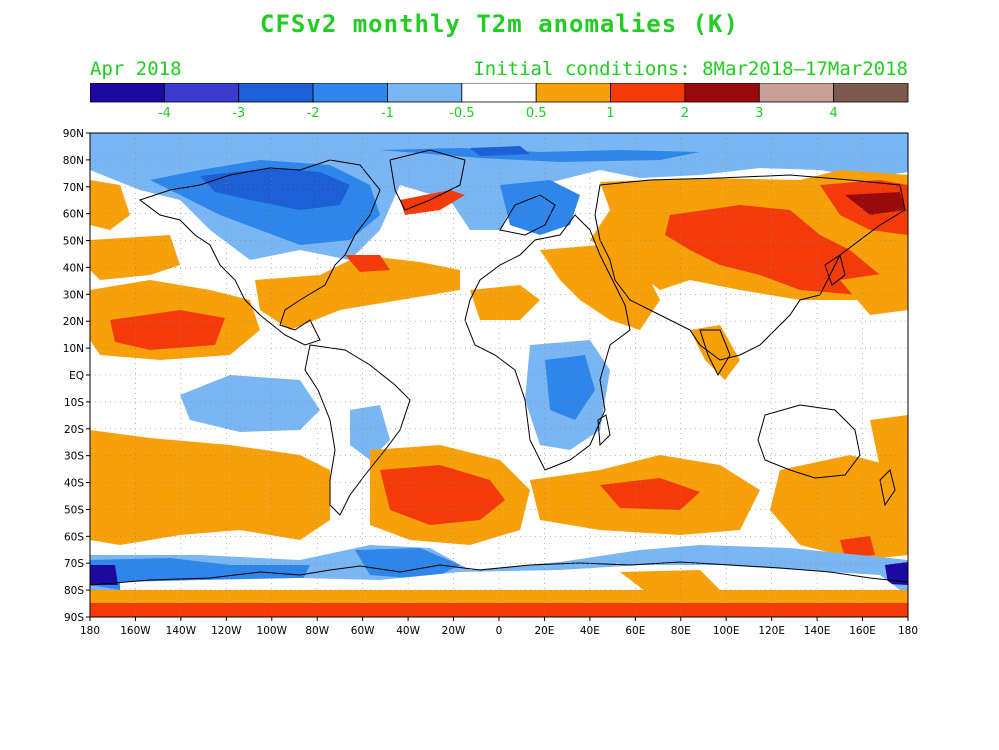 Image resolution: width=999 pixels, height=750 pixels. Describe the element at coordinates (74, 403) in the screenshot. I see `lat-label: 10S` at that location.